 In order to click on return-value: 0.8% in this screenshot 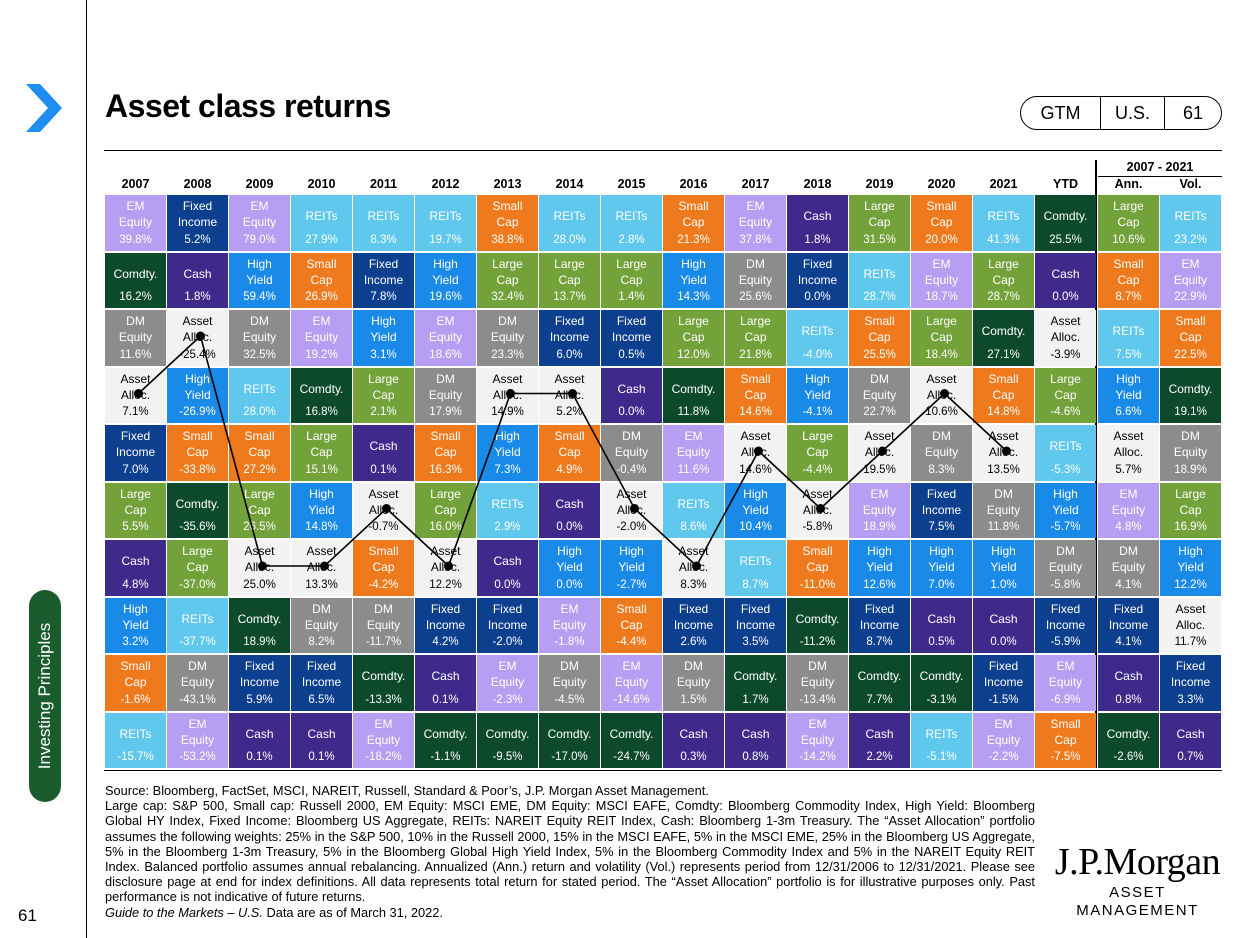, I will do `click(755, 757)`.